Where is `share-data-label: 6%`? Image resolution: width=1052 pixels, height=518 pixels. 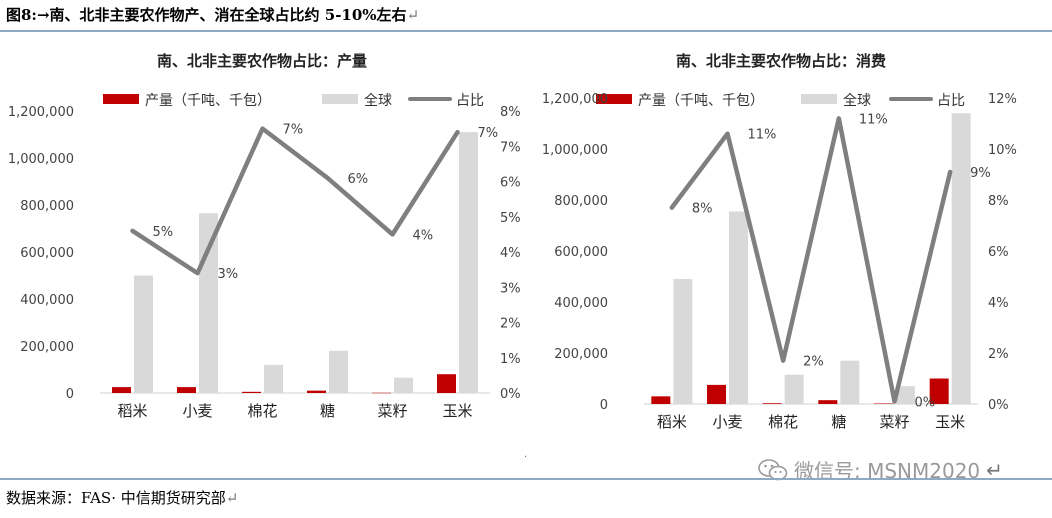
share-data-label: 6% is located at coordinates (358, 179).